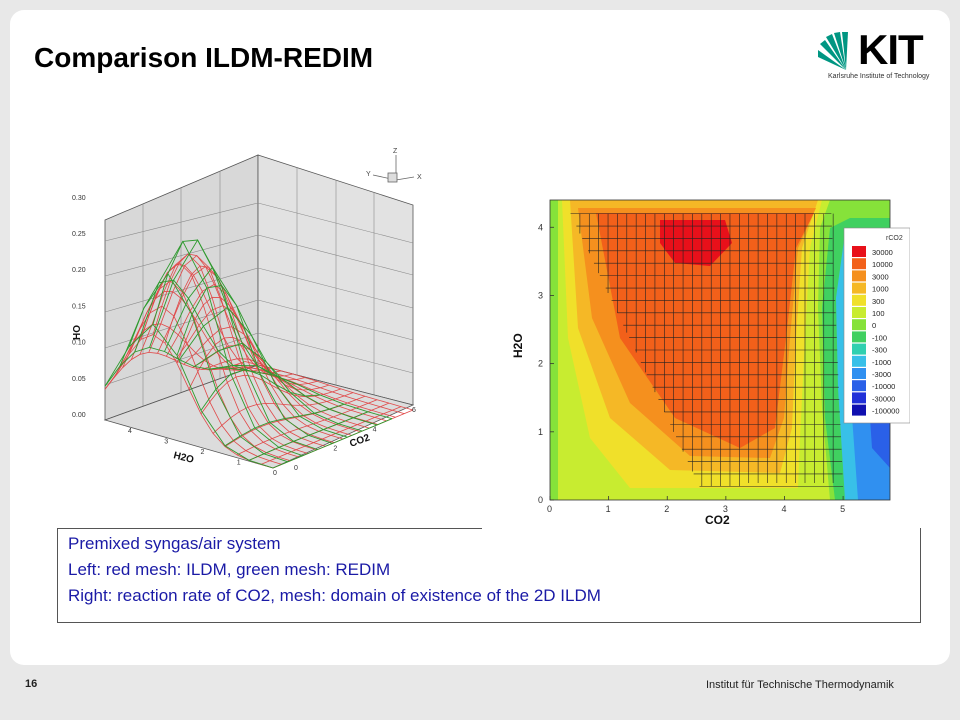 This screenshot has width=960, height=720. I want to click on legend-label: -10000, so click(883, 386).